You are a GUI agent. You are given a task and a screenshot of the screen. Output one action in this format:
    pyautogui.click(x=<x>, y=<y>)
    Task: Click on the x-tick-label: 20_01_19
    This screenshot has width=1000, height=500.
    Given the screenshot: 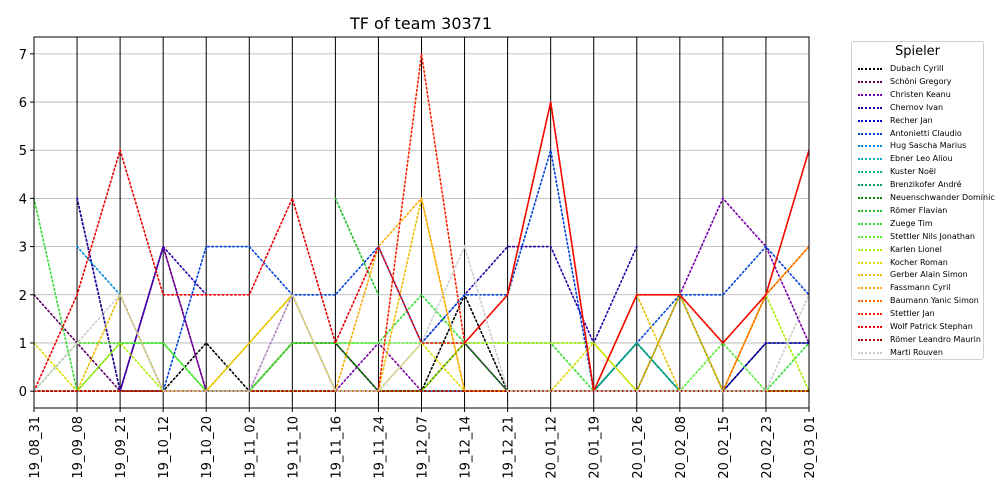 What is the action you would take?
    pyautogui.click(x=595, y=447)
    